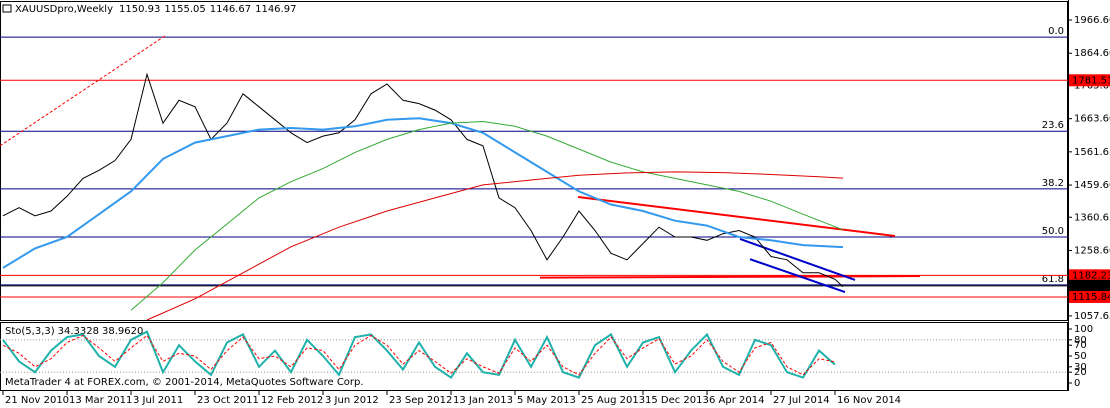  I want to click on y-tick-label: 1864.60, so click(1092, 53).